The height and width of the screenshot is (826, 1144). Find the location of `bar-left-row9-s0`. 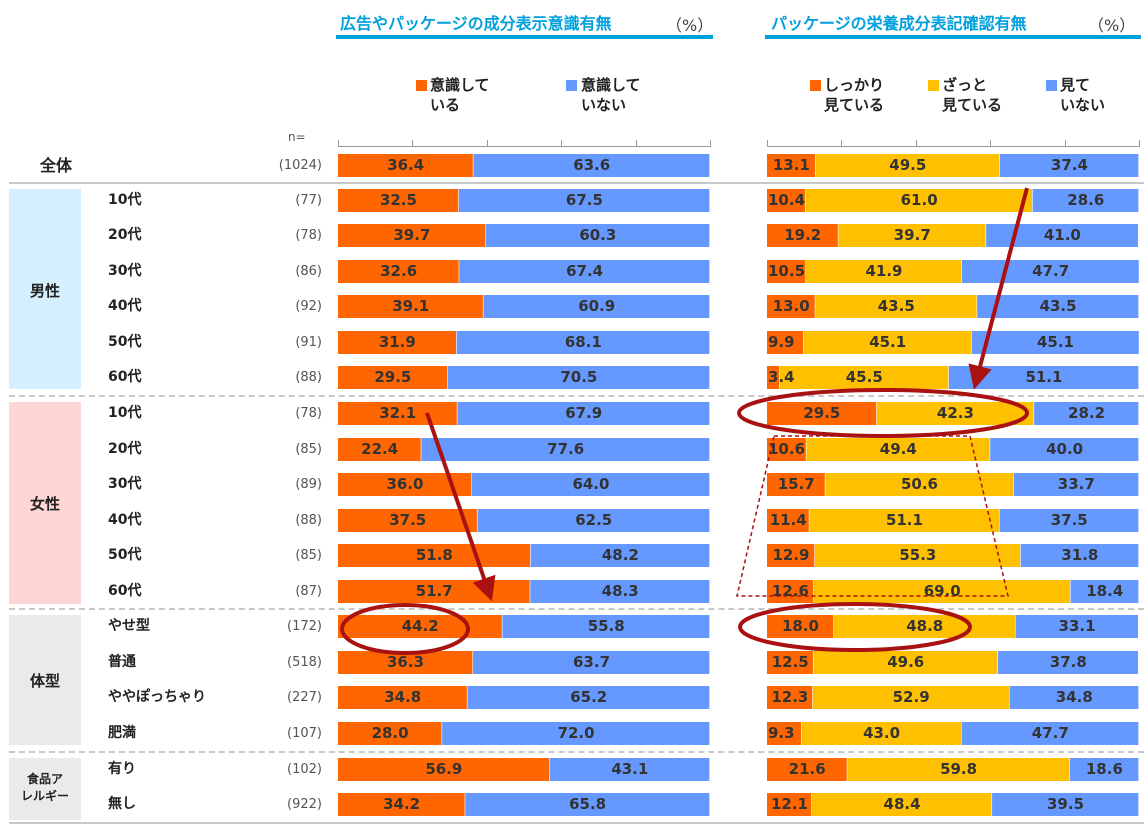

bar-left-row9-s0 is located at coordinates (405, 484).